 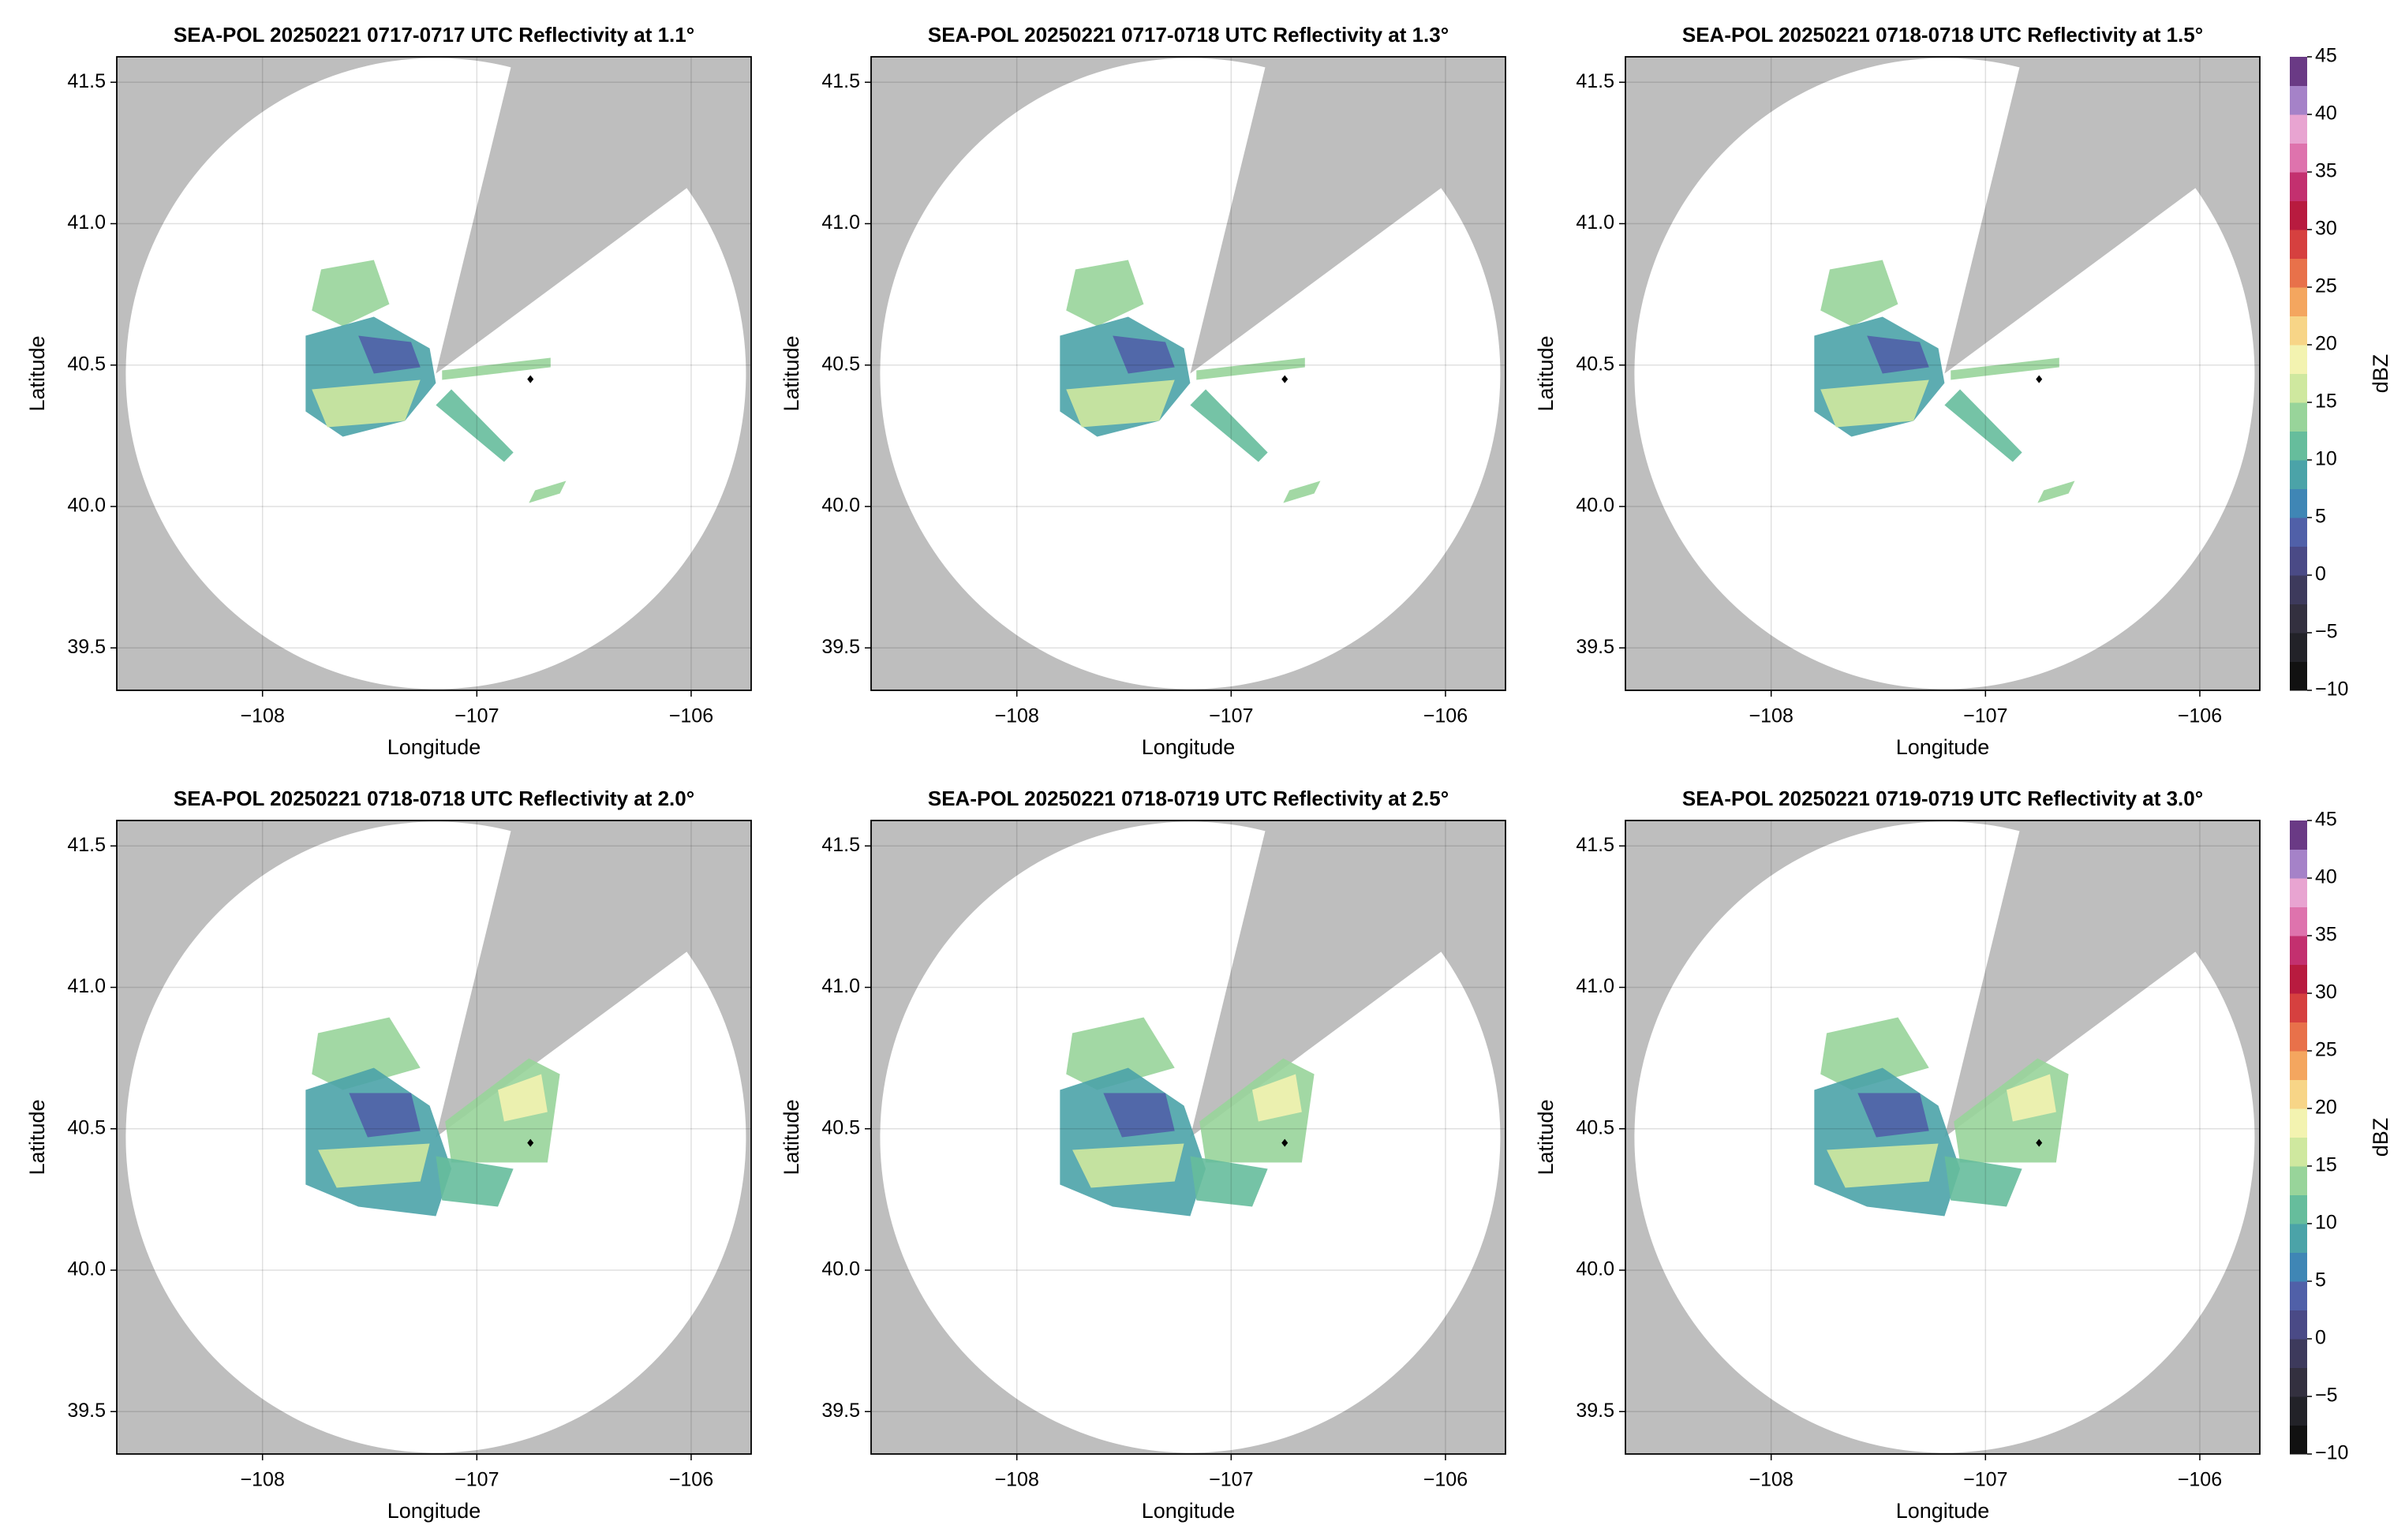 I want to click on plot-area, so click(x=1188, y=373).